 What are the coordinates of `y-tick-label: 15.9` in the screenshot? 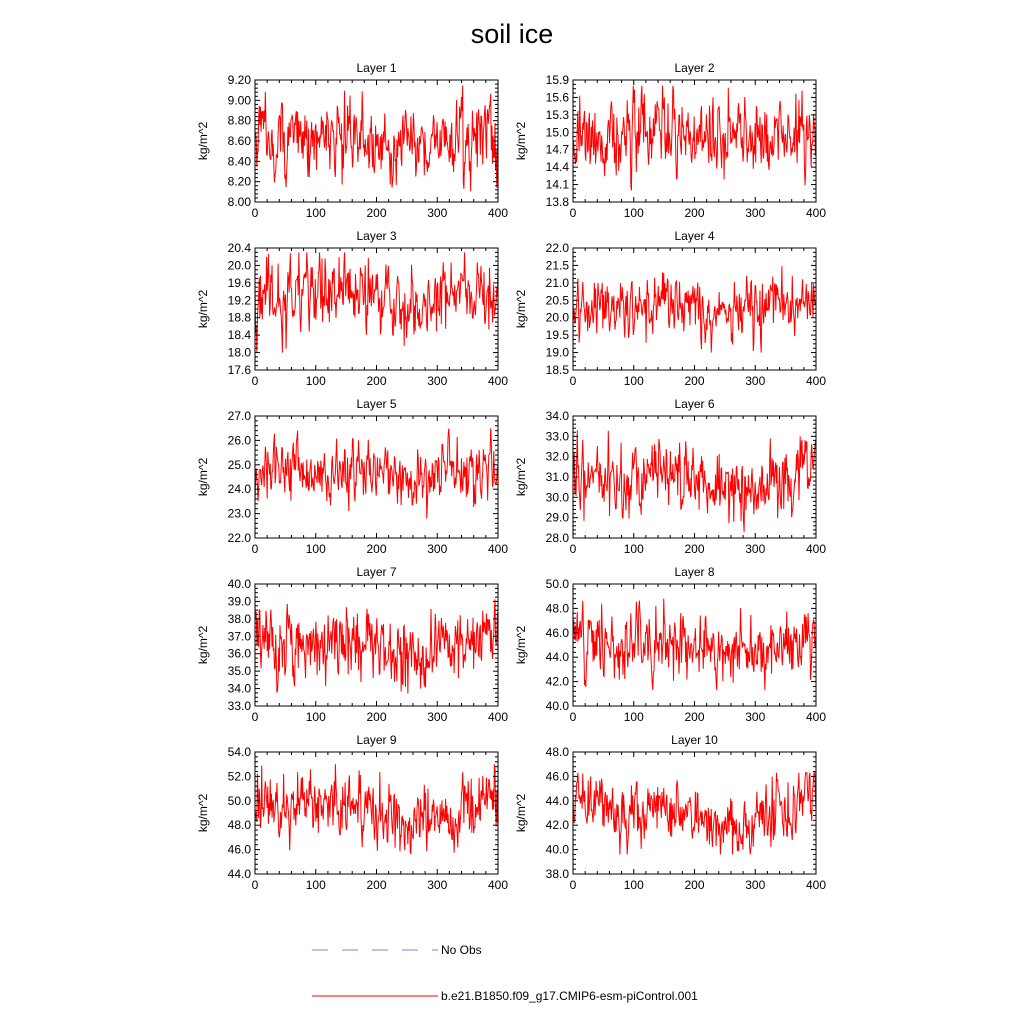 It's located at (558, 80).